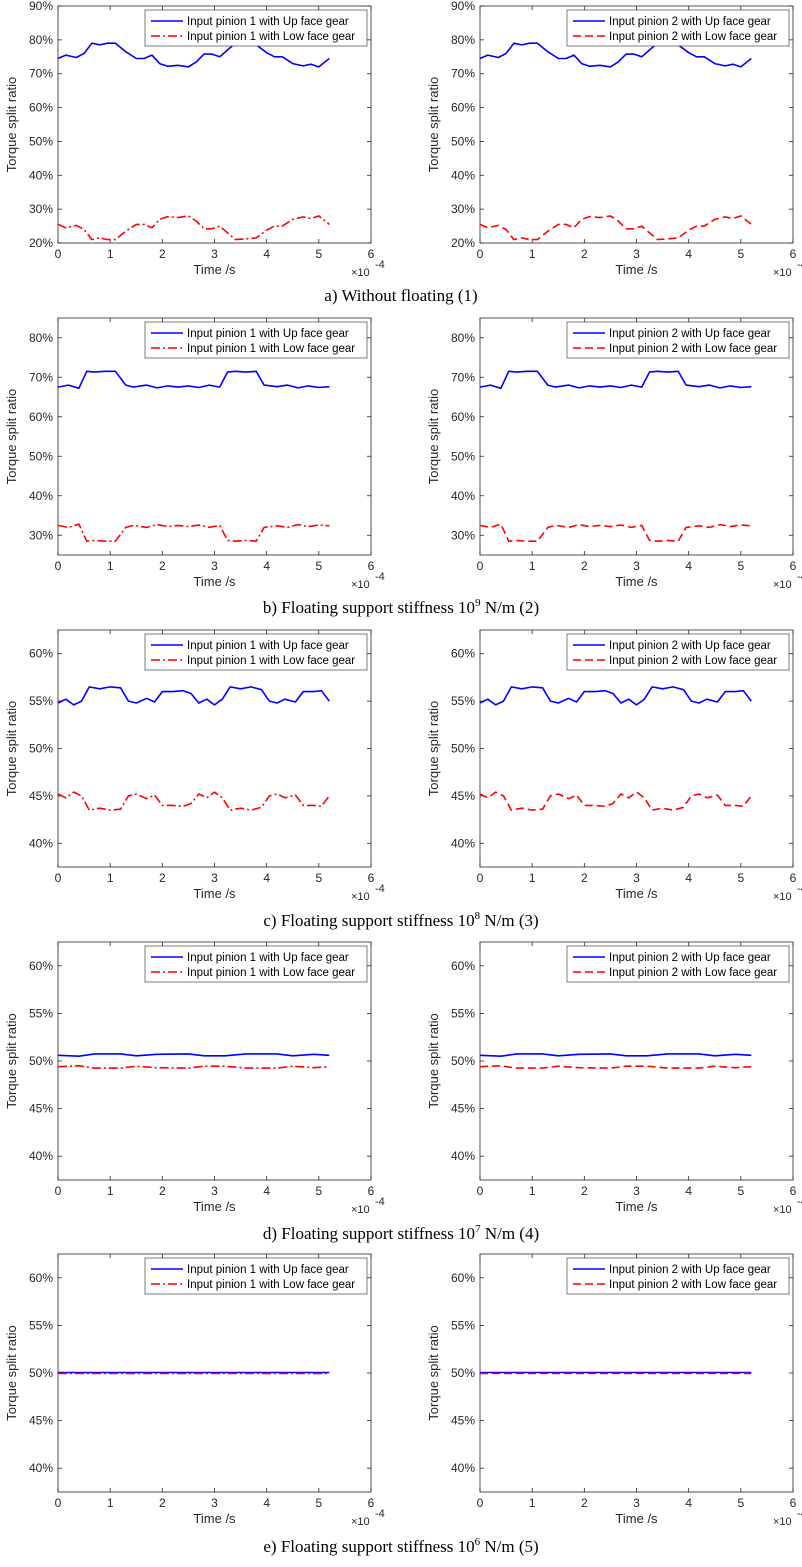  Describe the element at coordinates (584, 878) in the screenshot. I see `x-tick-label: 2` at that location.